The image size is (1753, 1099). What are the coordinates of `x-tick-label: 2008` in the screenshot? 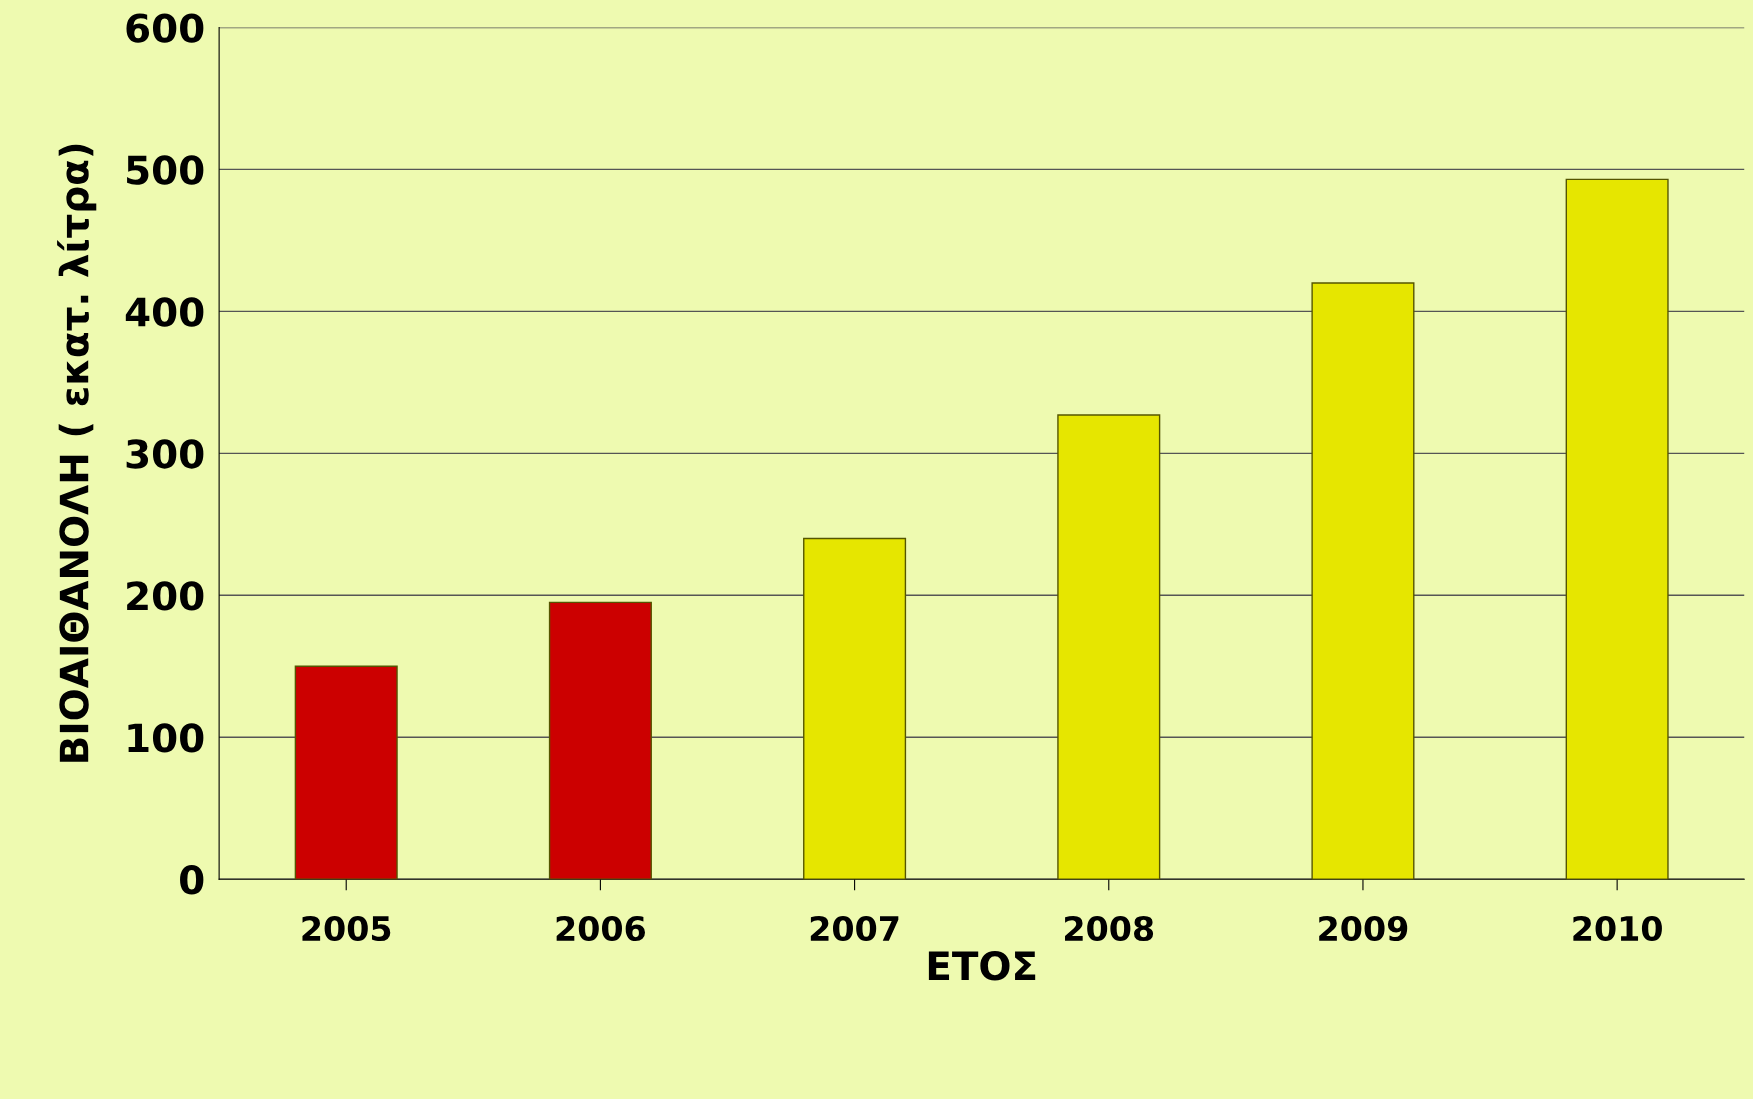 It's located at (1109, 928).